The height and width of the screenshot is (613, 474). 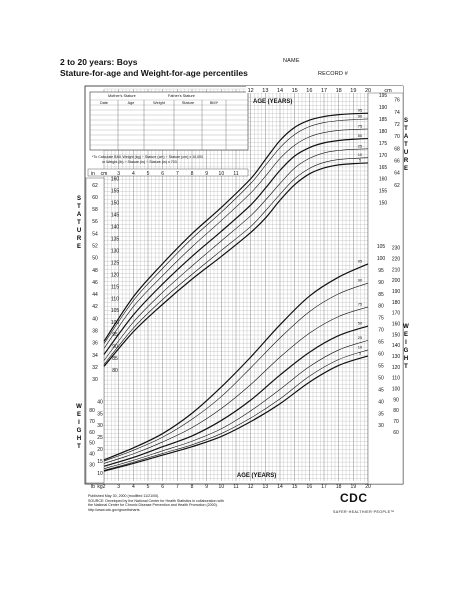 I want to click on weight-lb-tick-right: 220, so click(x=396, y=259).